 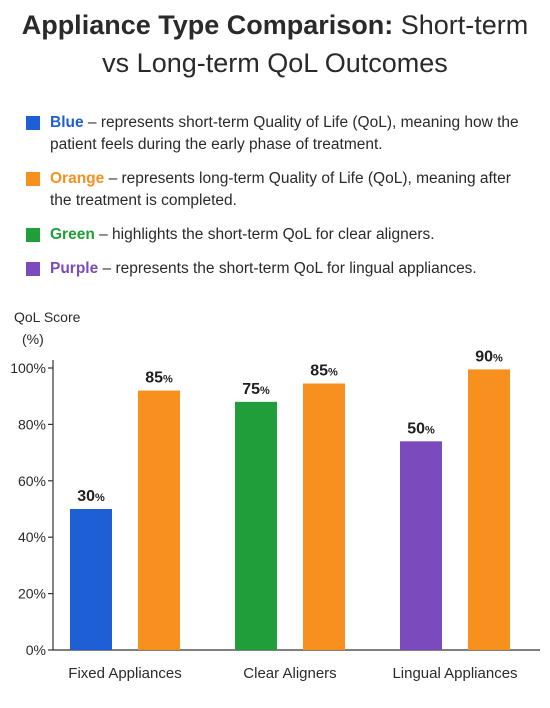 What do you see at coordinates (36, 650) in the screenshot?
I see `y-tick-label: 0%` at bounding box center [36, 650].